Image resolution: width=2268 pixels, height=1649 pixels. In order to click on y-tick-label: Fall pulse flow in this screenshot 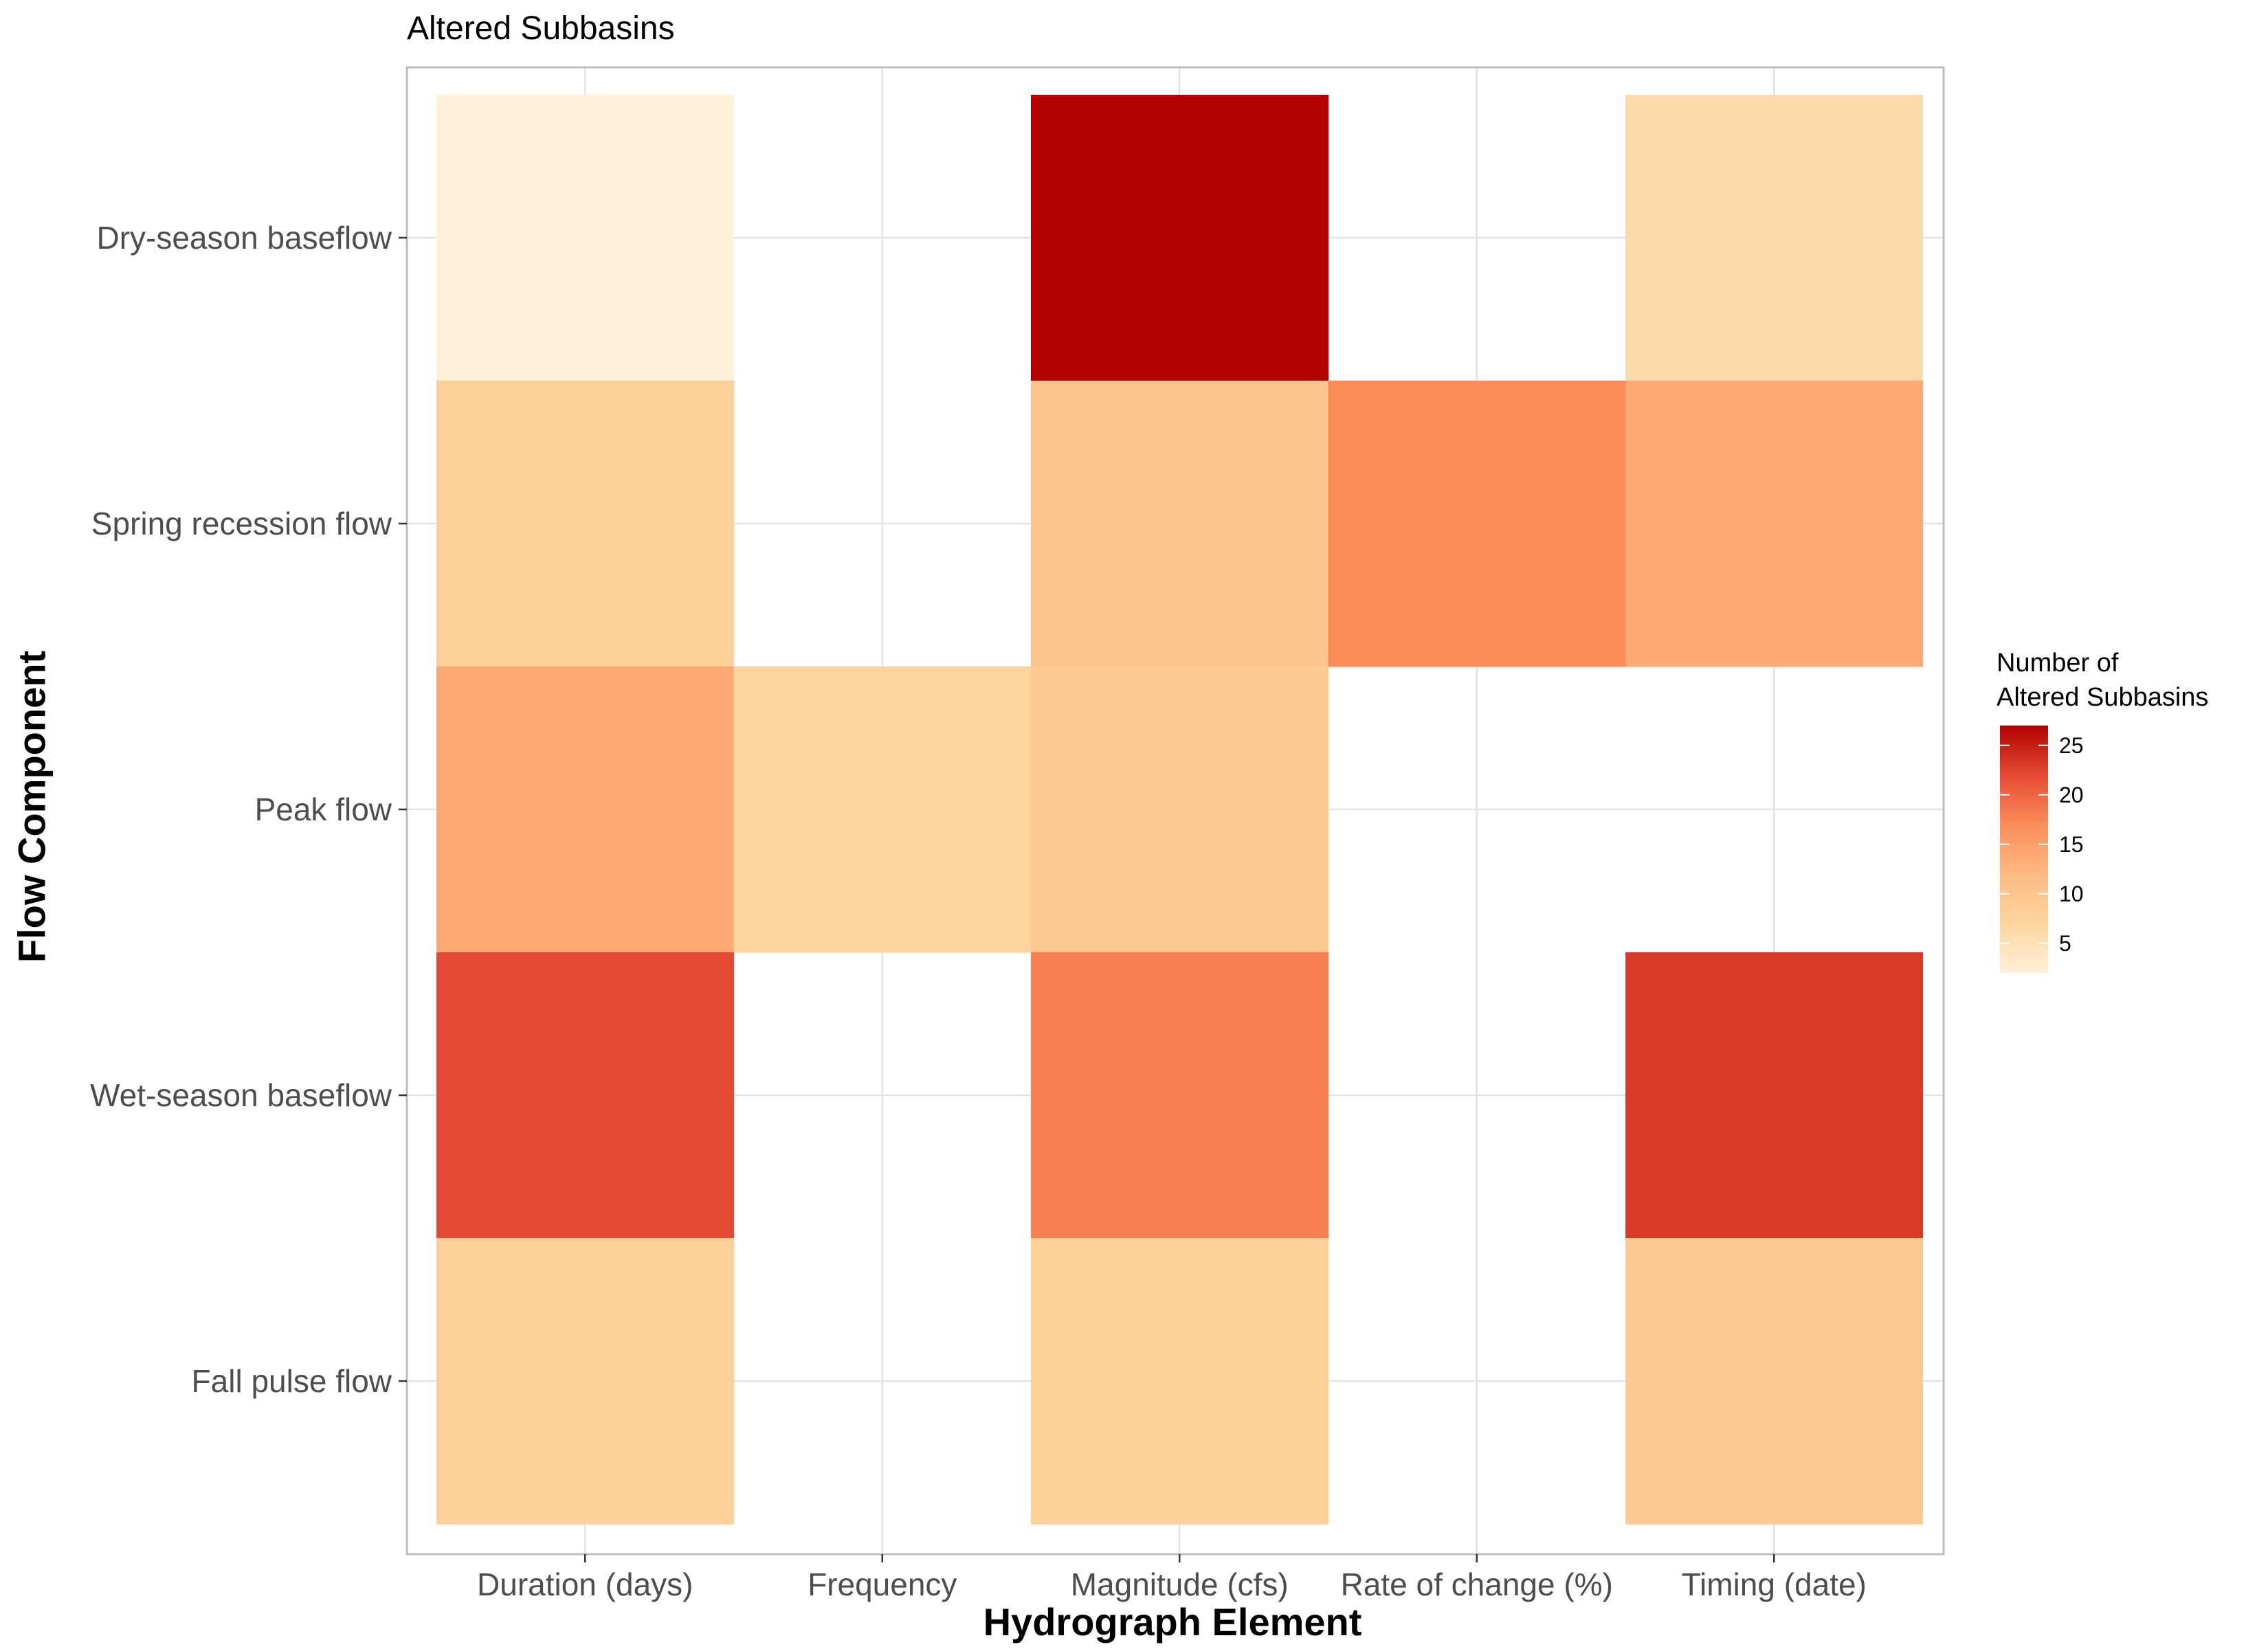, I will do `click(292, 1381)`.